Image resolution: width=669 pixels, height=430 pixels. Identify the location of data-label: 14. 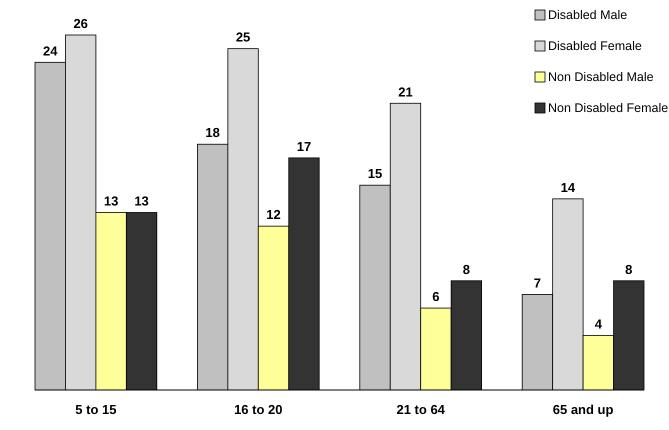
(568, 187).